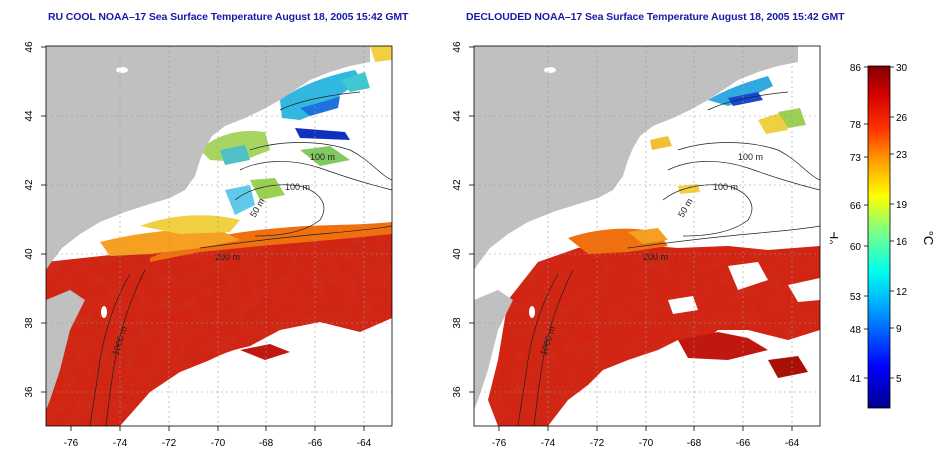 This screenshot has height=475, width=950. Describe the element at coordinates (856, 125) in the screenshot. I see `fahrenheit-tick-label: 78` at that location.